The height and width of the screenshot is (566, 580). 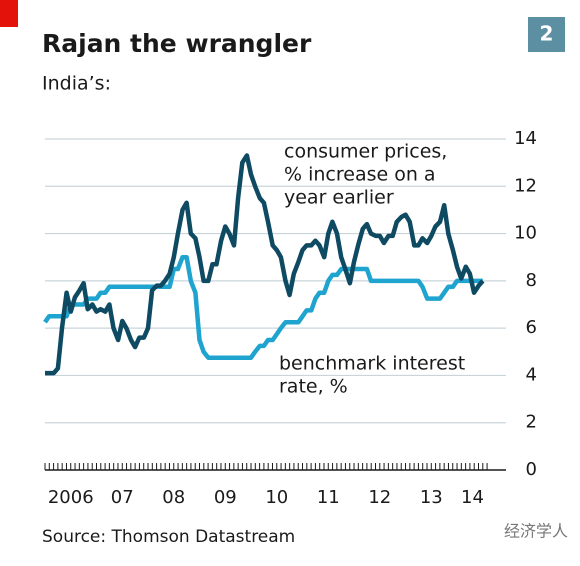 What do you see at coordinates (431, 497) in the screenshot?
I see `x-tick-label: 13` at bounding box center [431, 497].